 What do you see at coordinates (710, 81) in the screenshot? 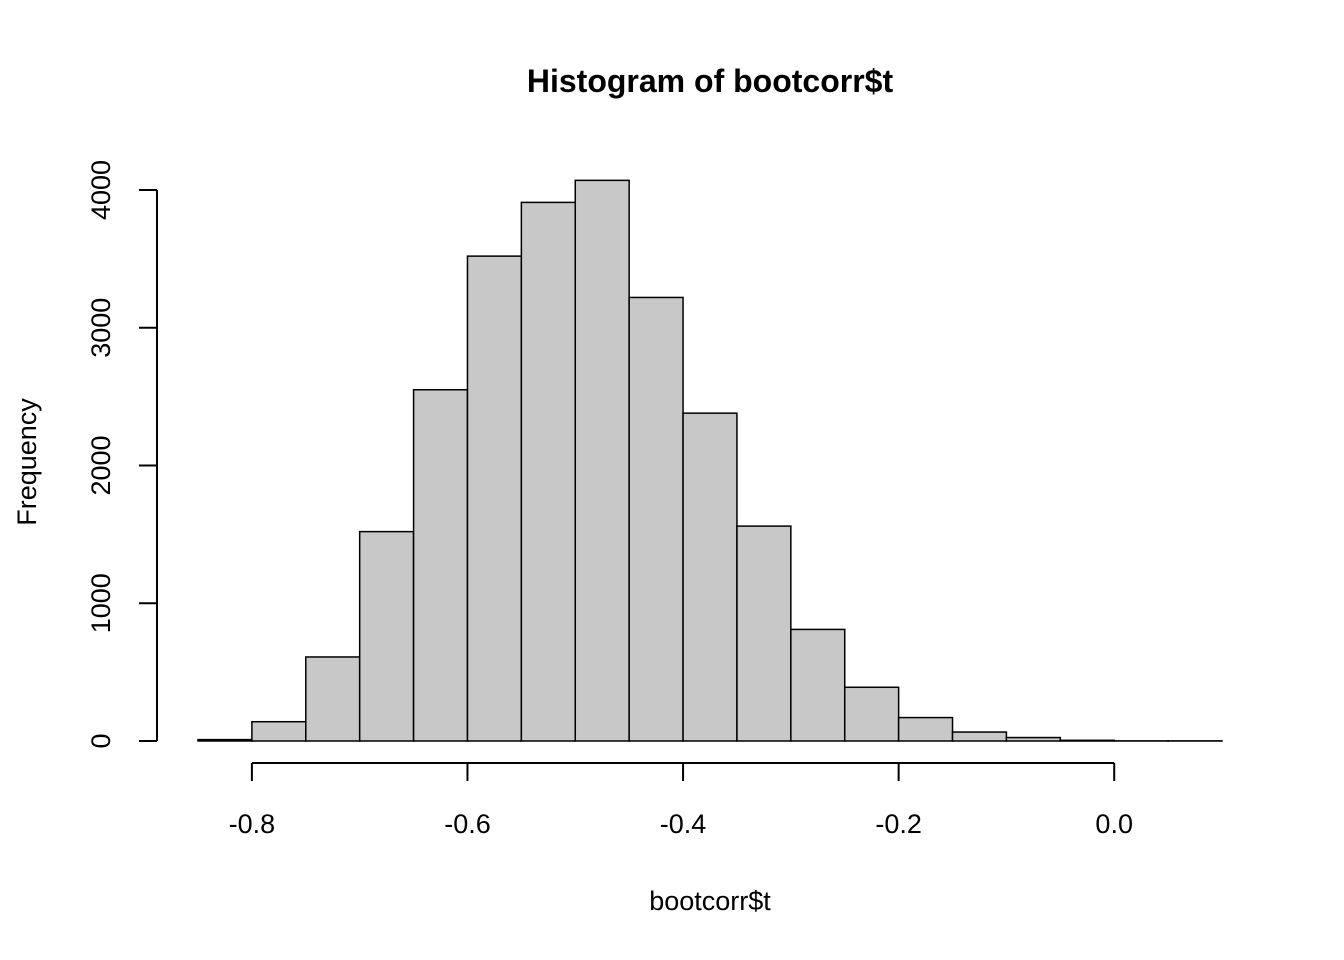
I see `chart-title: Histogram of bootcorr$t` at bounding box center [710, 81].